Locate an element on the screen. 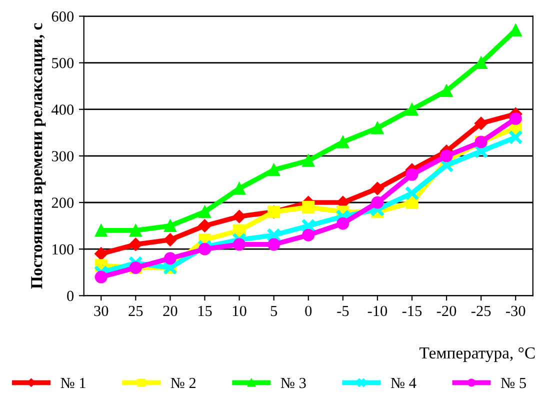 The image size is (541, 405). legend-label: № 4 is located at coordinates (403, 383).